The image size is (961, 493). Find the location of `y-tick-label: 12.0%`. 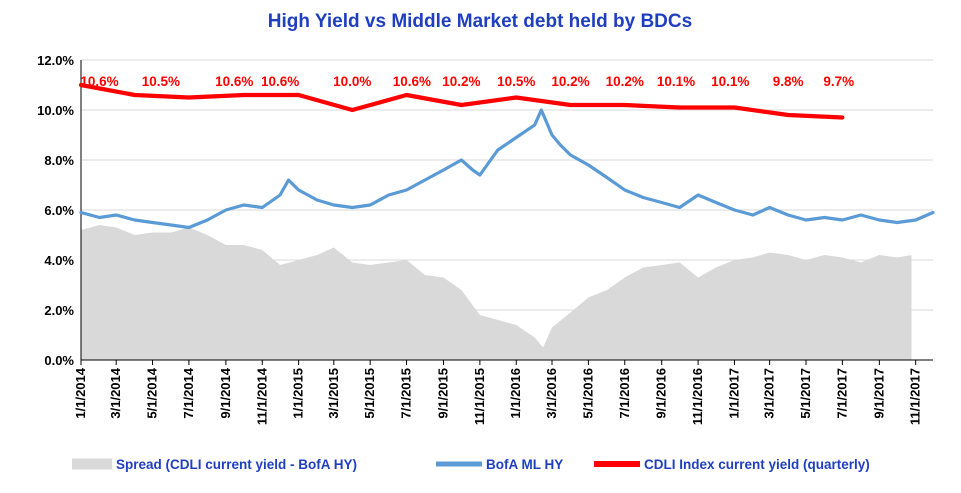

y-tick-label: 12.0% is located at coordinates (55, 60).